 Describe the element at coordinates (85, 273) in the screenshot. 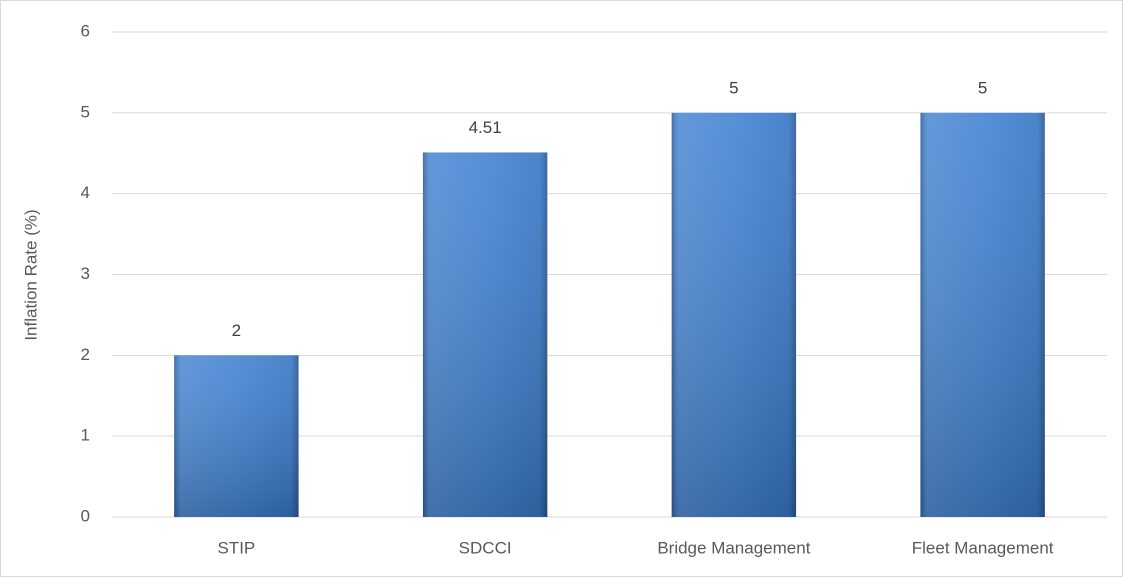

I see `y-tick-label: 3` at that location.